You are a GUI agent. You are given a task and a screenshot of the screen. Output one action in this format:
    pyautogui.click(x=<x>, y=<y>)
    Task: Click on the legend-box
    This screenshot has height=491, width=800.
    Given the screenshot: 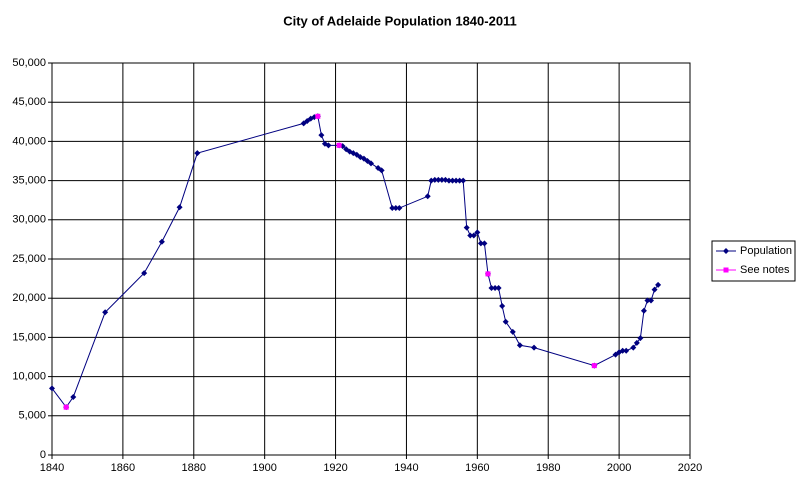 What is the action you would take?
    pyautogui.click(x=753, y=261)
    